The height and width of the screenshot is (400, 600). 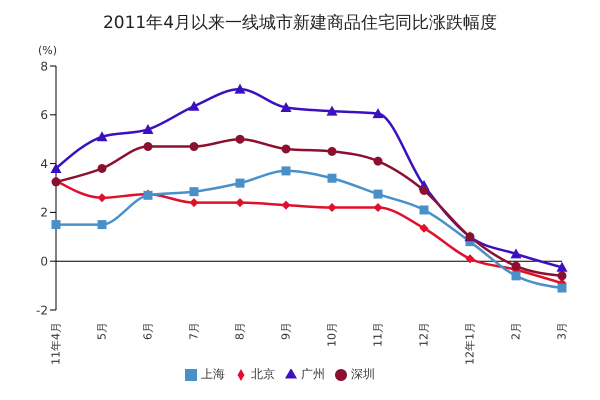 I want to click on legend-label: 深圳, so click(x=363, y=374).